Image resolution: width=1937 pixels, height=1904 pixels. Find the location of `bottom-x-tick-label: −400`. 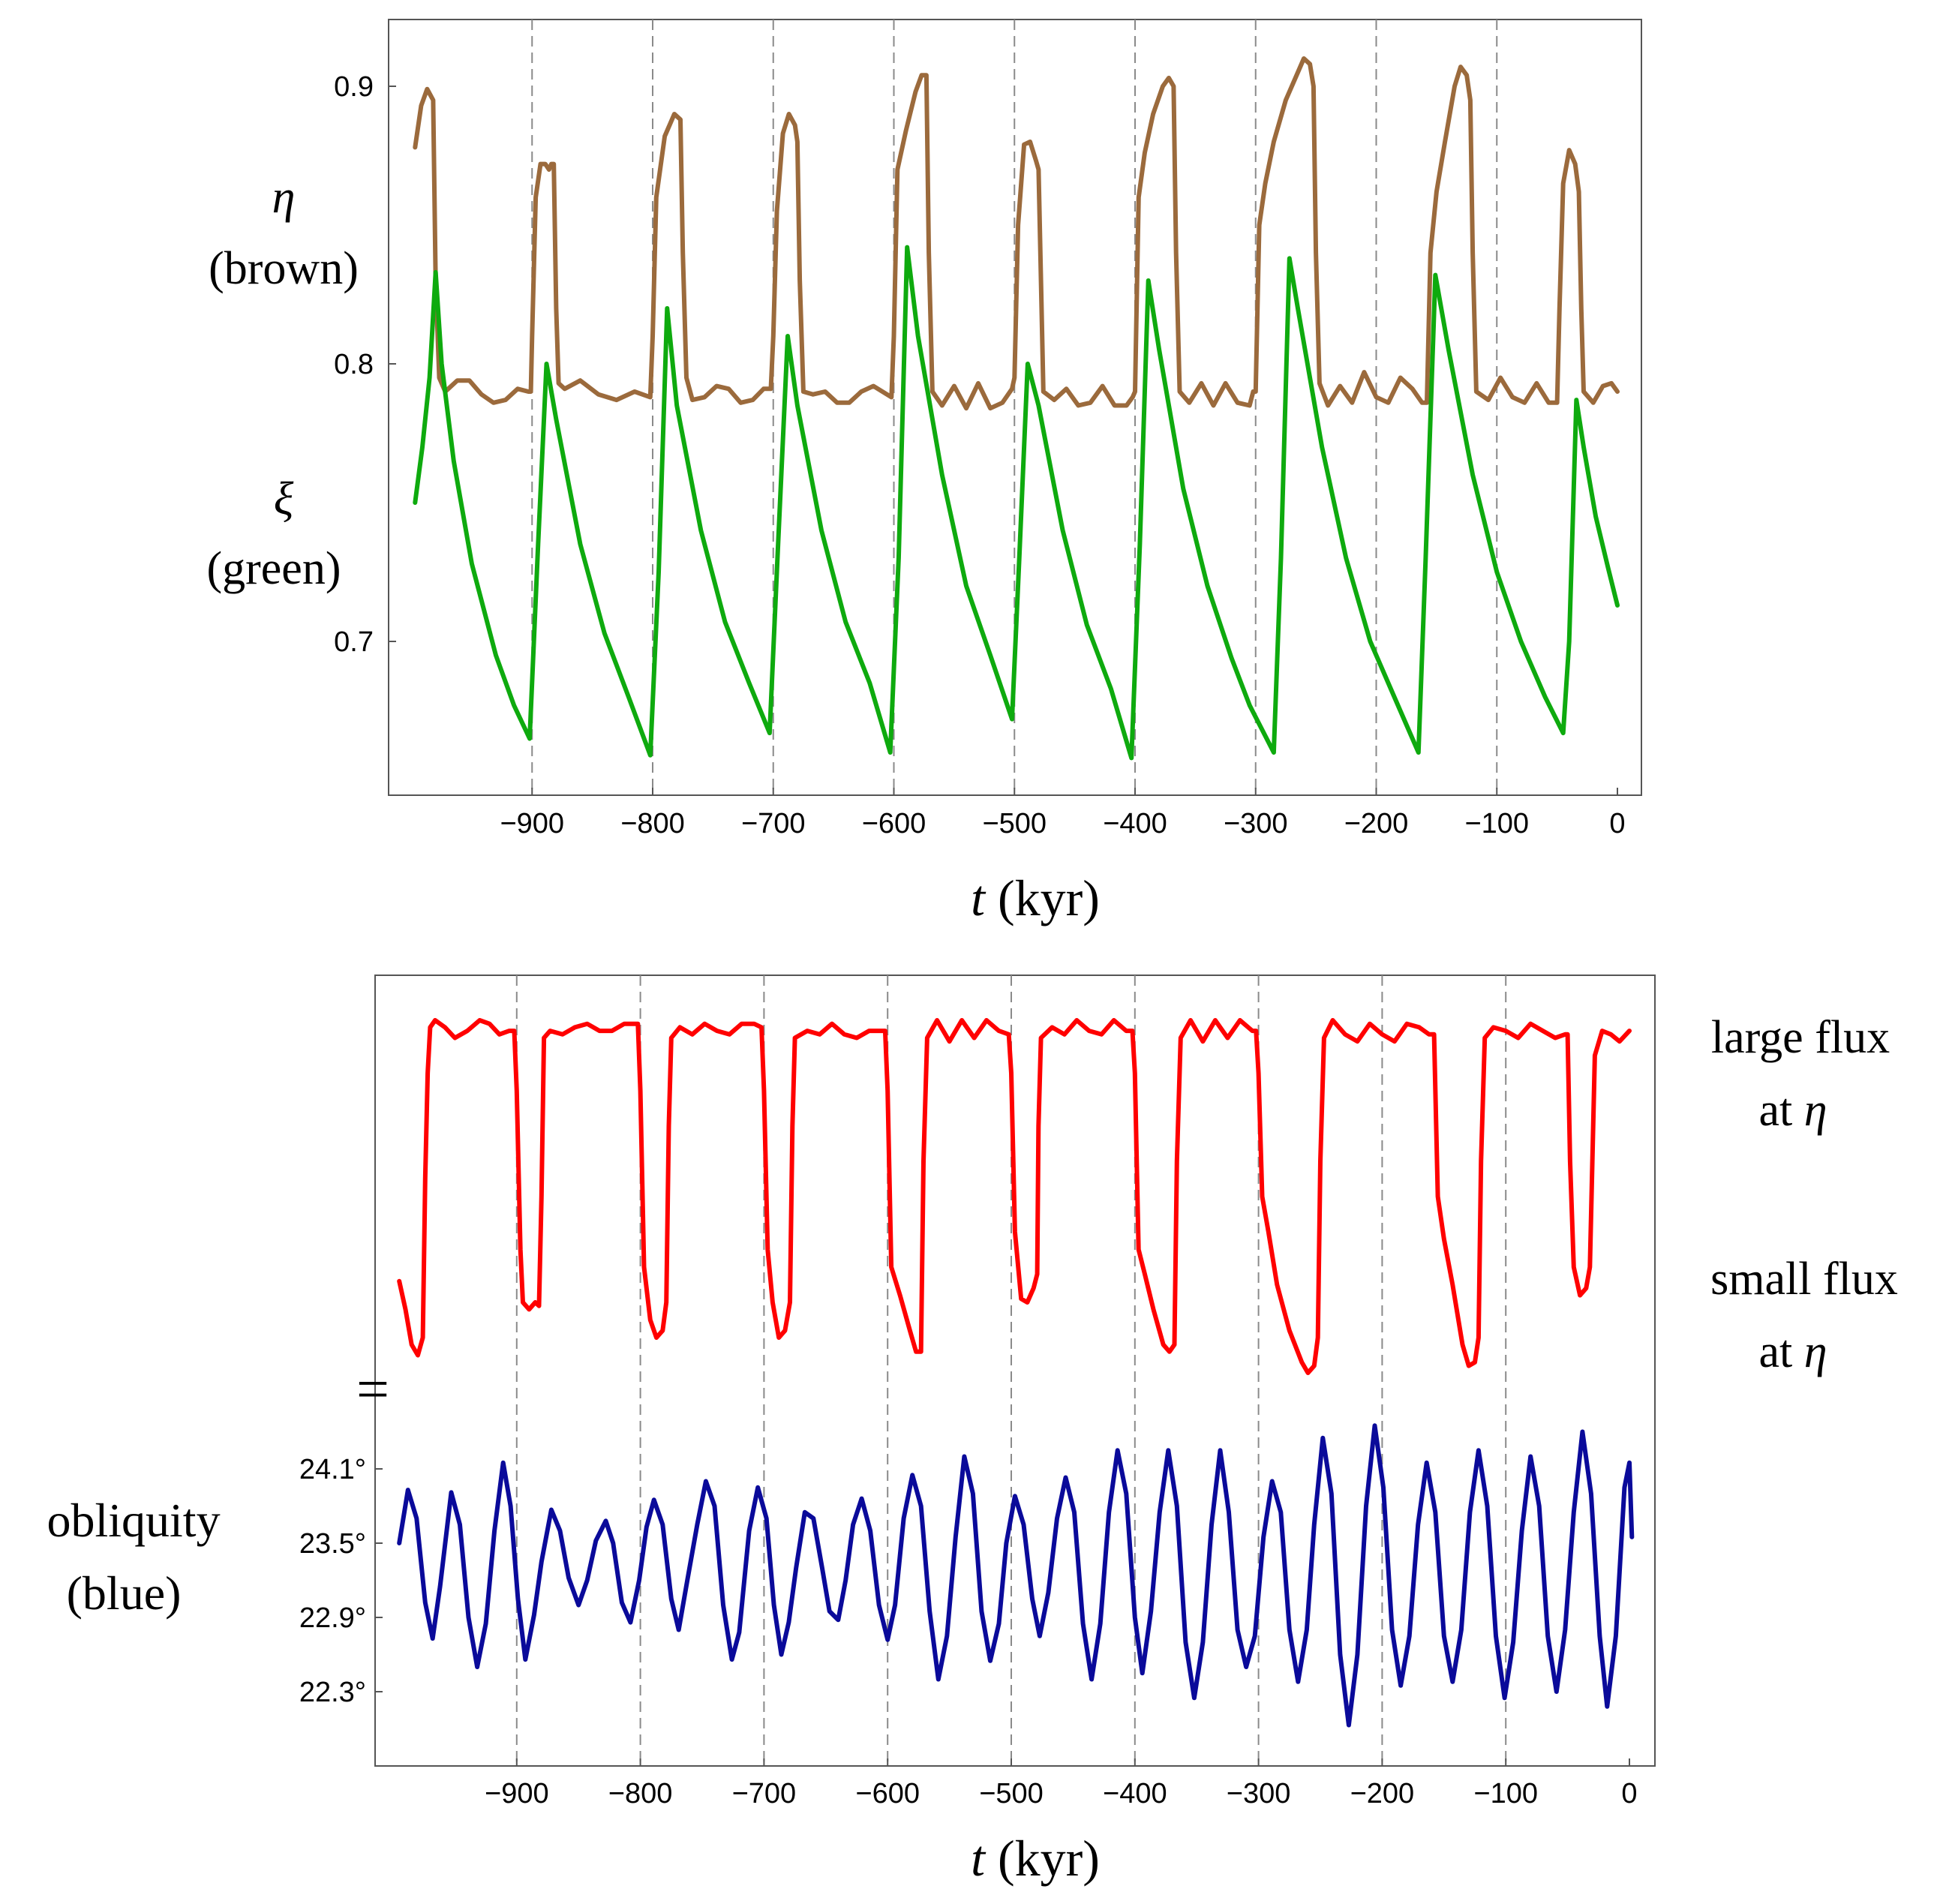

bottom-x-tick-label: −400 is located at coordinates (1135, 1793).